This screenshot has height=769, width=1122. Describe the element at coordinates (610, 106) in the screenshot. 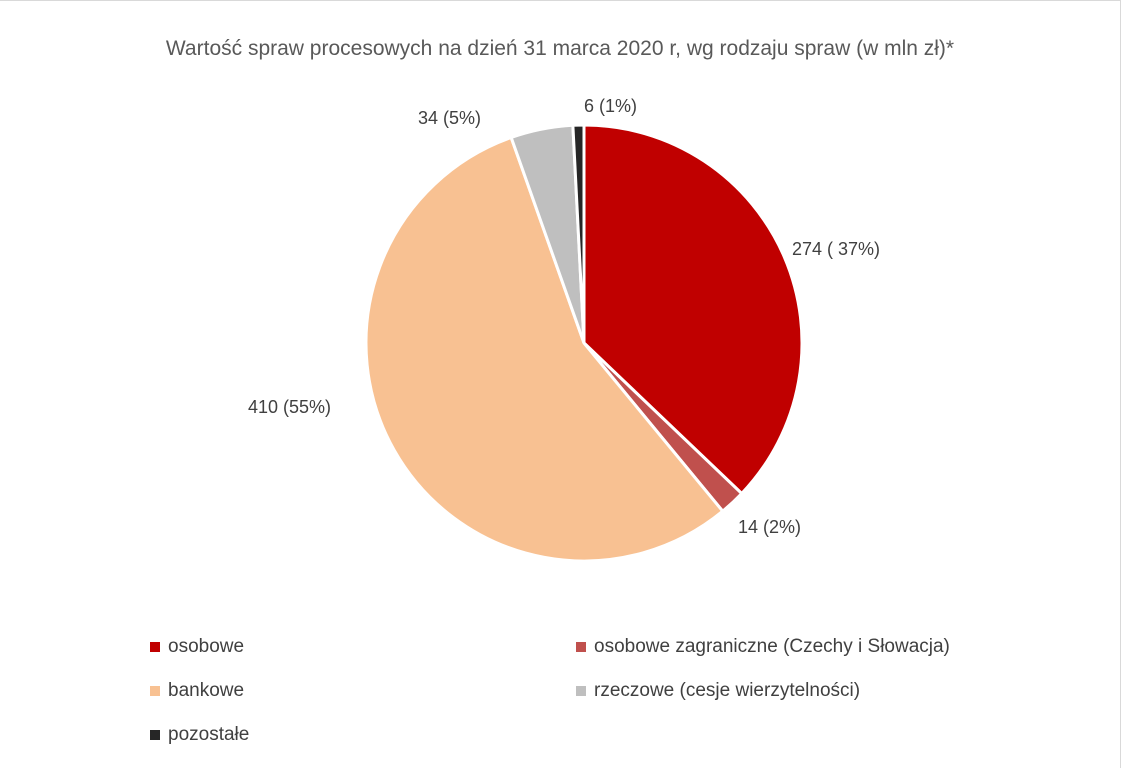

I see `data-label-pozostale: 6 (1%)` at that location.